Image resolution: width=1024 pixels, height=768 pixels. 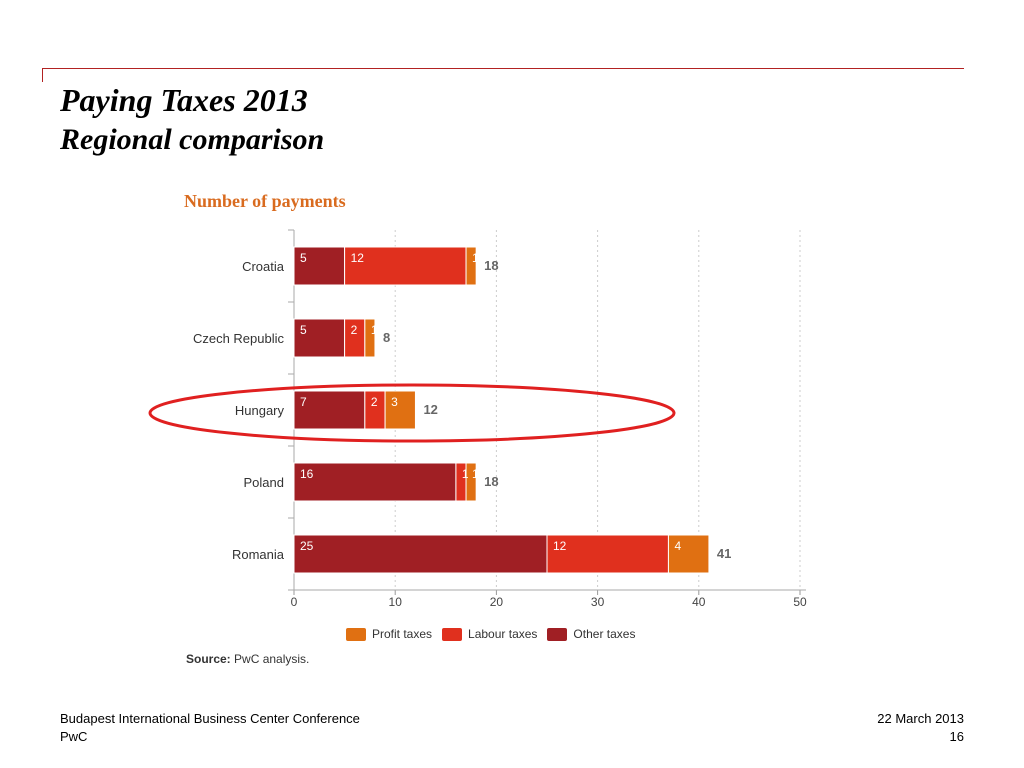 What do you see at coordinates (920, 728) in the screenshot?
I see `footer-right: 22 March 2013 16` at bounding box center [920, 728].